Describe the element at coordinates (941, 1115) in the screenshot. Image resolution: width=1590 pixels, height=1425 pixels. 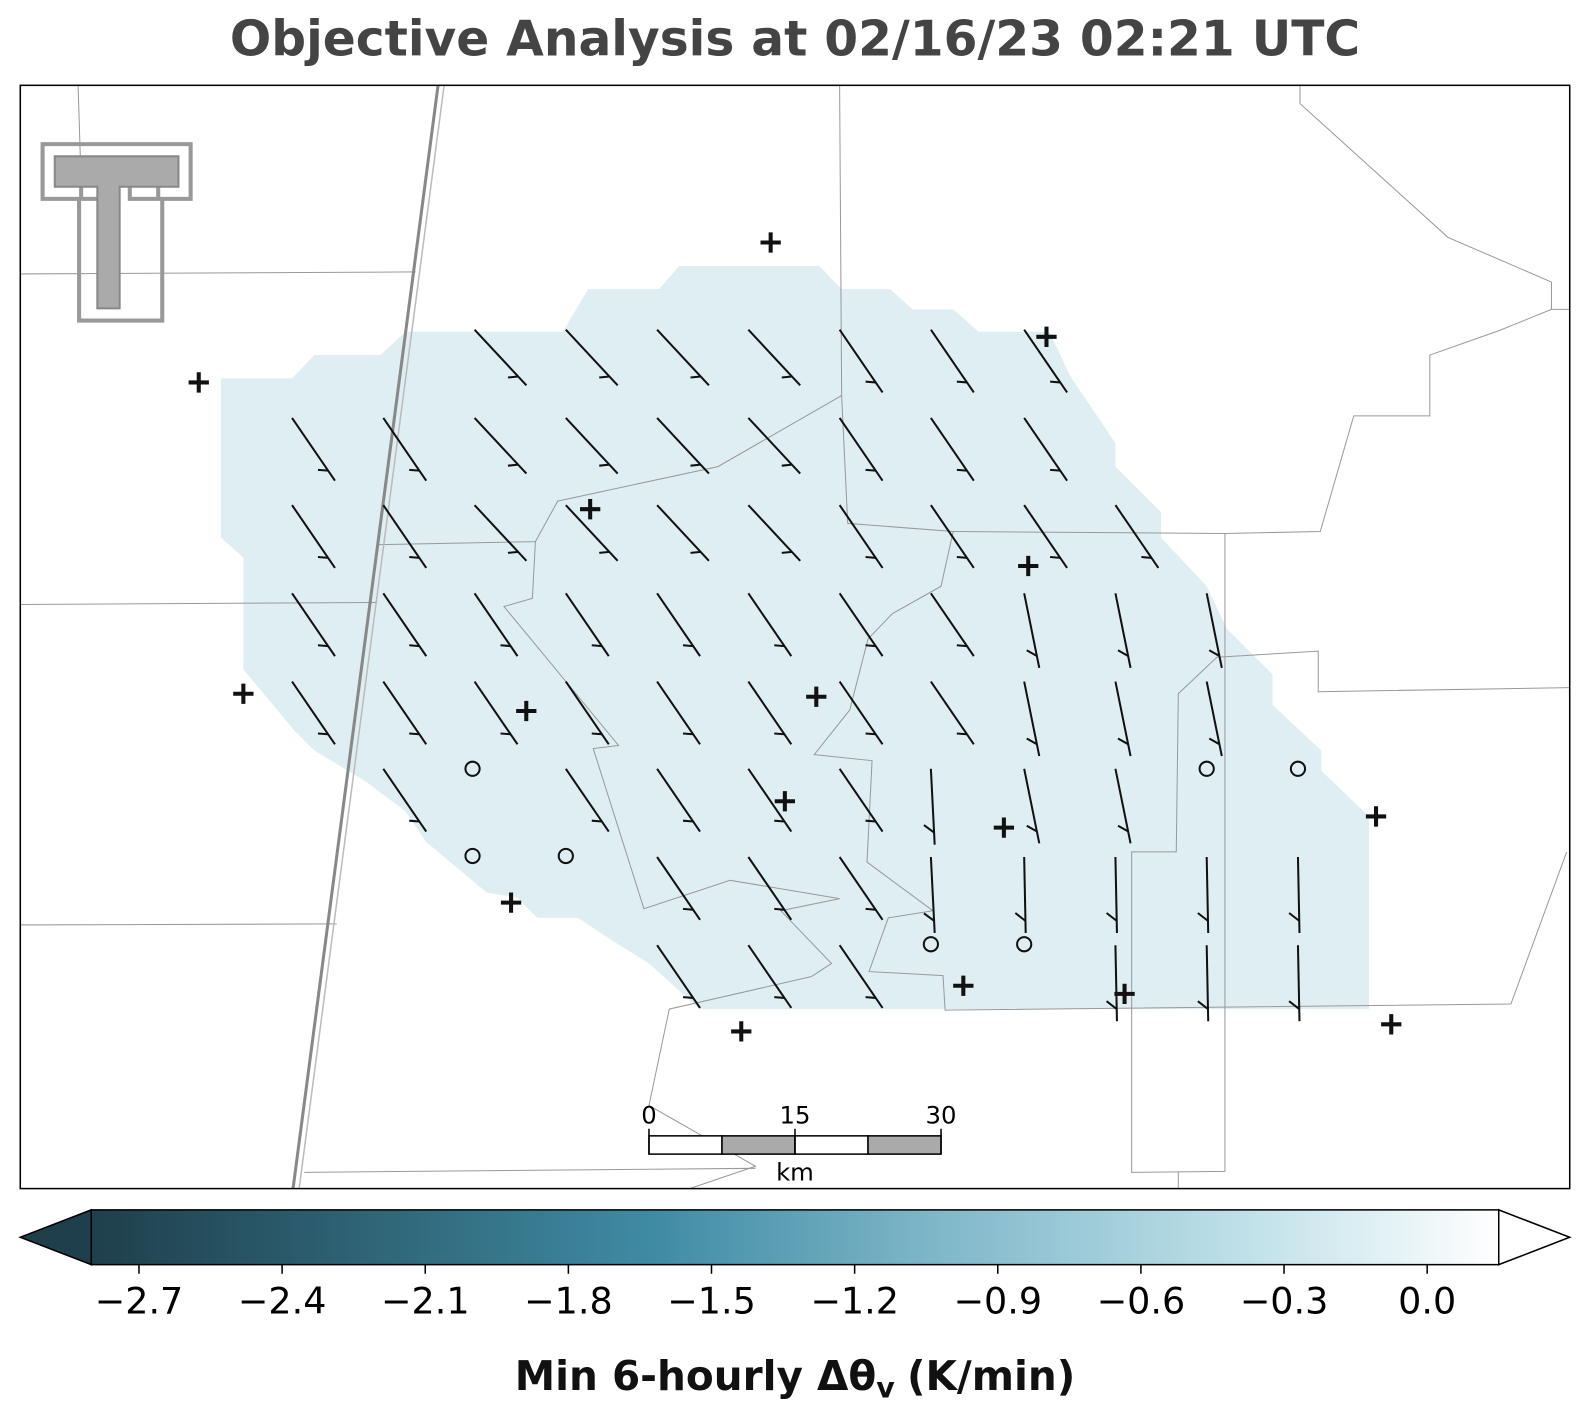
I see `scale-tick-label: 30` at that location.